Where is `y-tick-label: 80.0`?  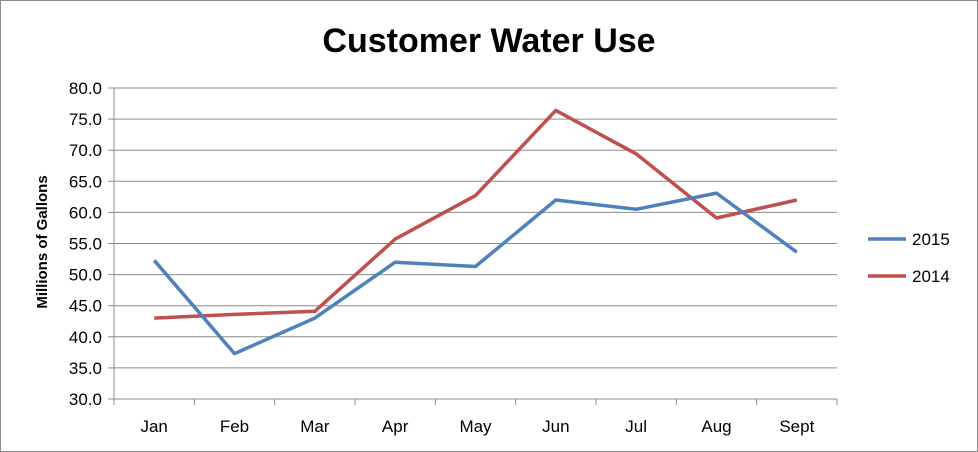
y-tick-label: 80.0 is located at coordinates (85, 88).